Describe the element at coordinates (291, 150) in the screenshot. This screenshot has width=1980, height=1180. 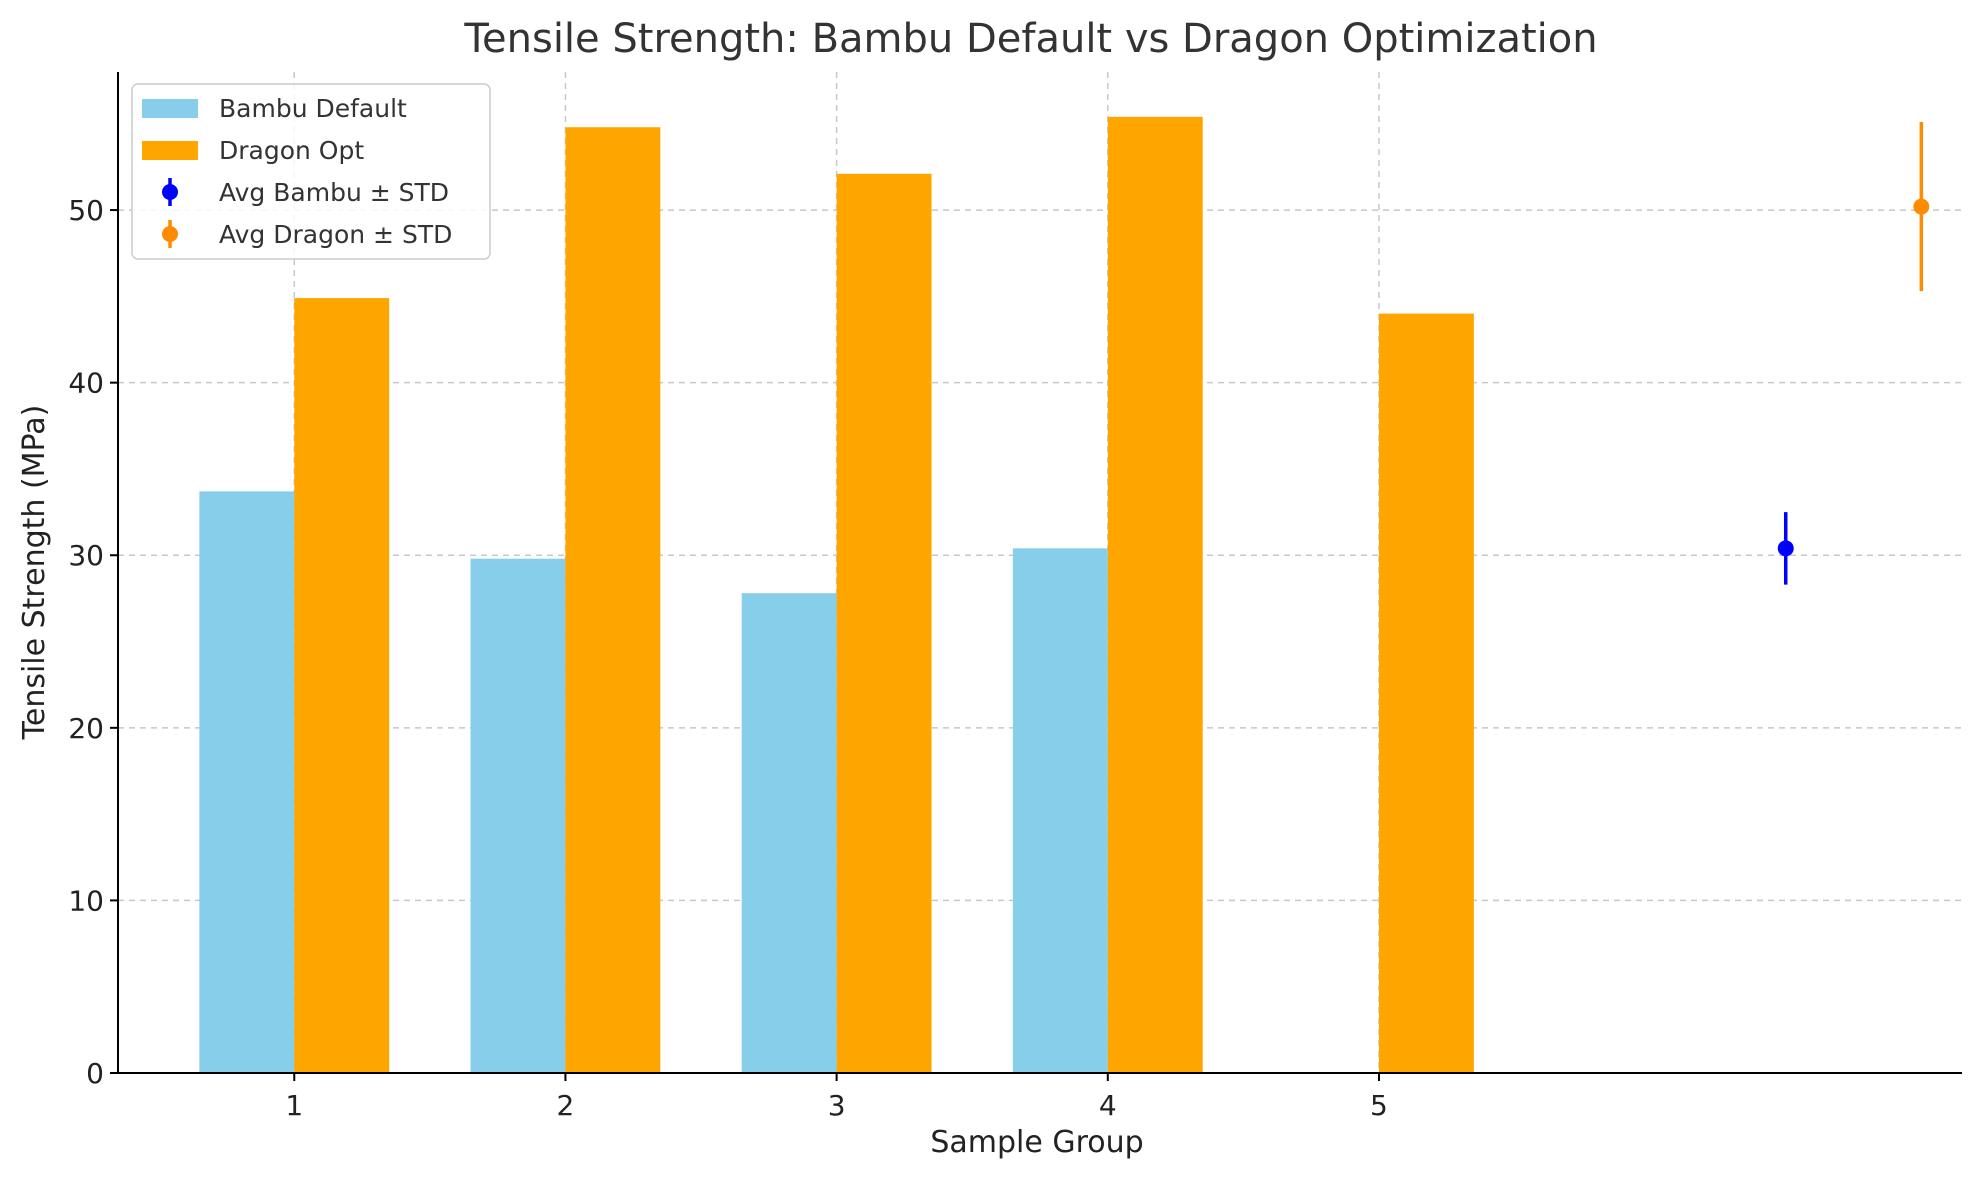
I see `legend-label-1: Dragon Opt` at that location.